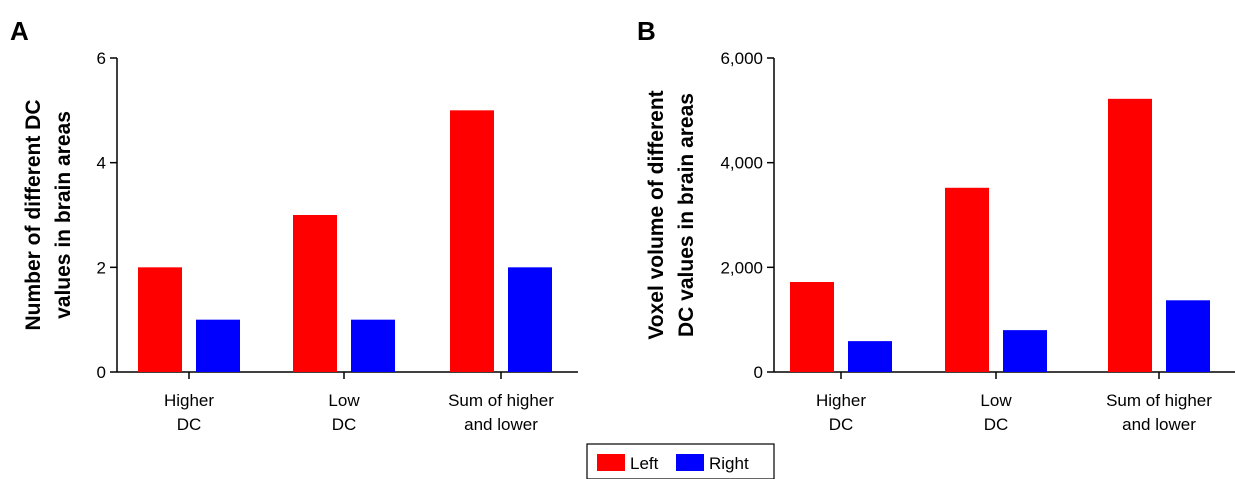 The width and height of the screenshot is (1235, 479). What do you see at coordinates (656, 214) in the screenshot?
I see `y-axis-title-line: Voxel volume of different` at bounding box center [656, 214].